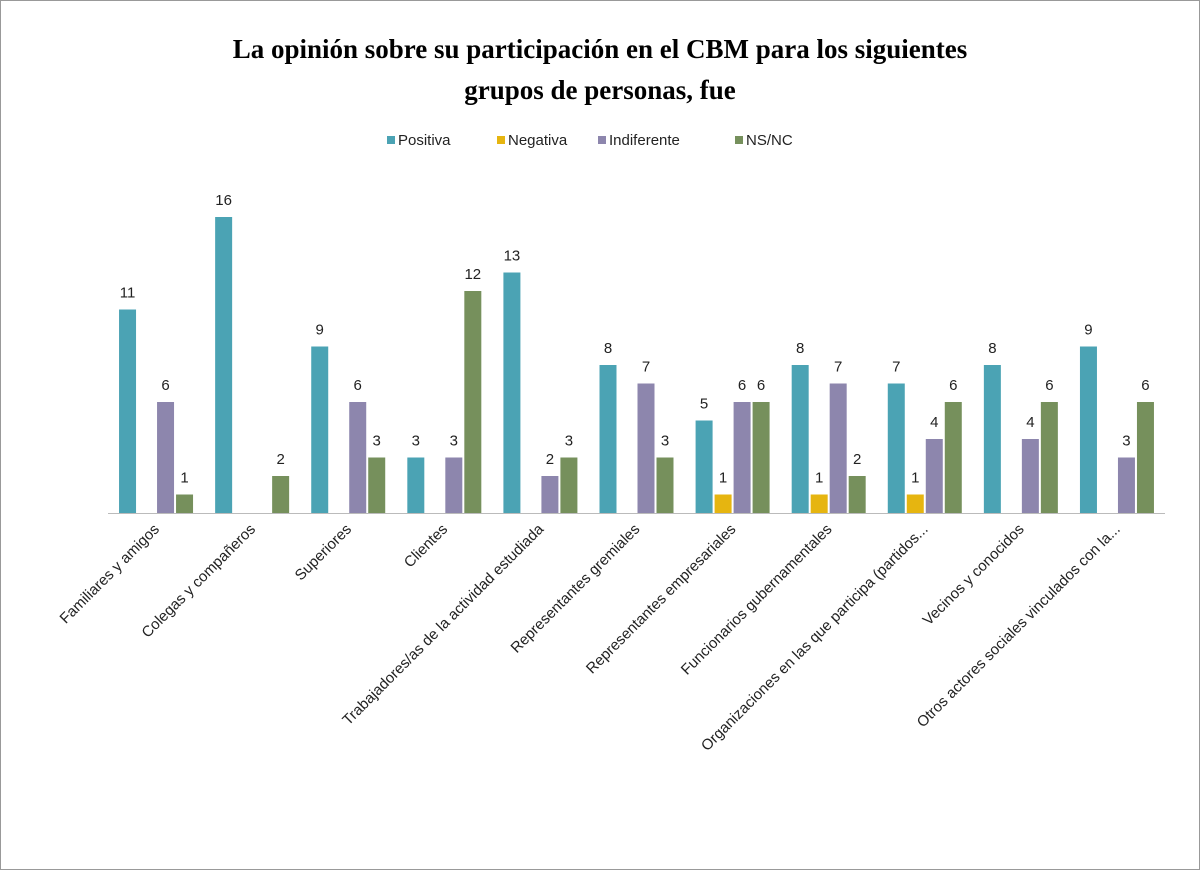 The image size is (1201, 871). Describe the element at coordinates (600, 90) in the screenshot. I see `chart-title: grupos de personas, fue` at that location.